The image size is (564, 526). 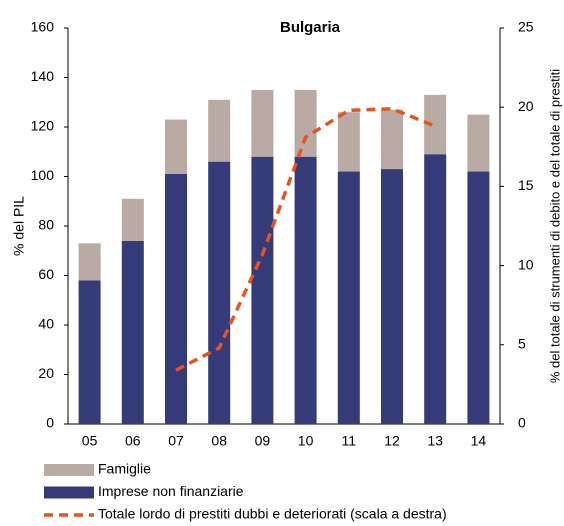 I want to click on y-tick-label: 140, so click(x=43, y=76).